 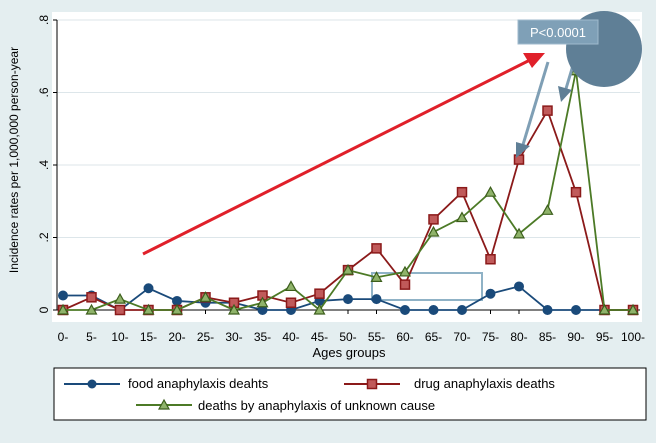 I want to click on legend-entry-drug: drug anaphylaxis deaths, so click(x=449, y=383).